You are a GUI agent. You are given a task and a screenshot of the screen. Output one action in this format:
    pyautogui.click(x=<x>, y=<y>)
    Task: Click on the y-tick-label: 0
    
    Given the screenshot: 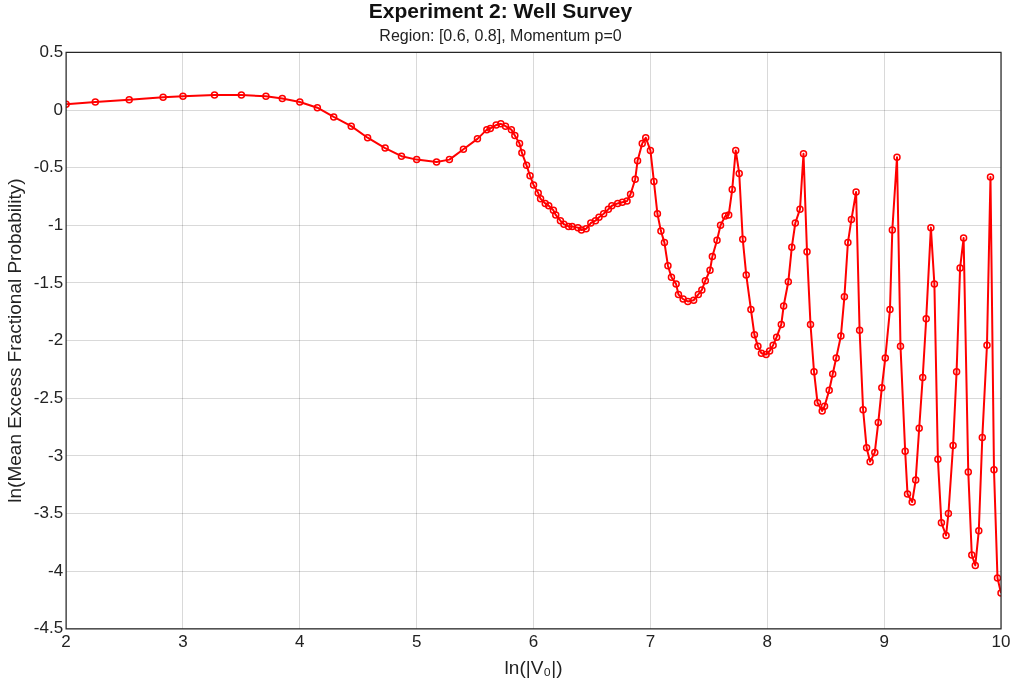 What is the action you would take?
    pyautogui.click(x=58, y=109)
    